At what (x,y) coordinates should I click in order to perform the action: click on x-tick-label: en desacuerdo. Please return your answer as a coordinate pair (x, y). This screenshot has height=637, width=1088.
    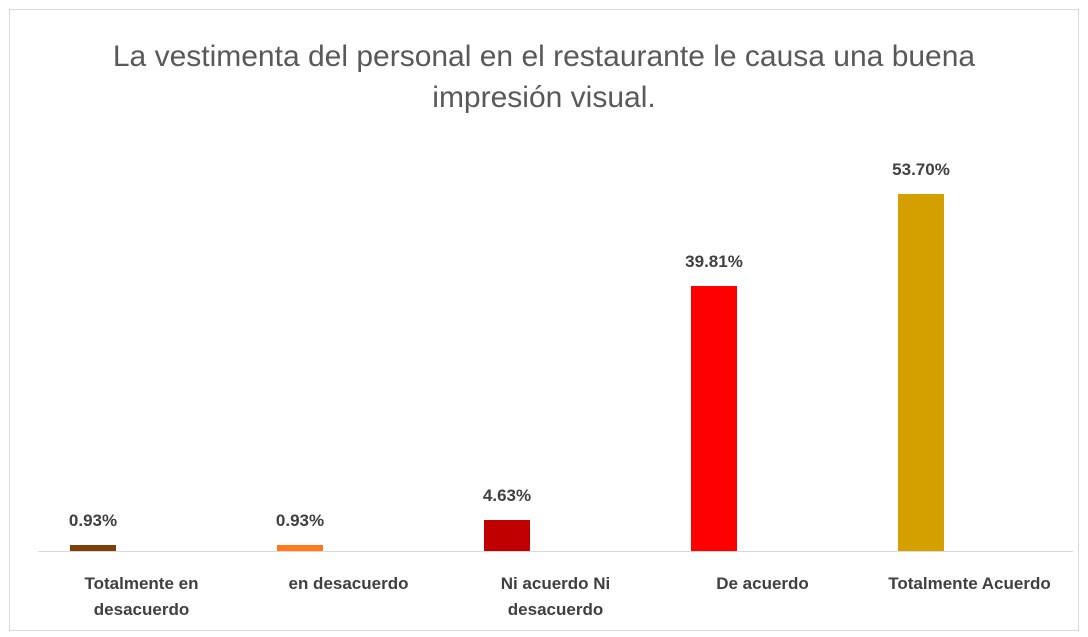
    Looking at the image, I should click on (348, 583).